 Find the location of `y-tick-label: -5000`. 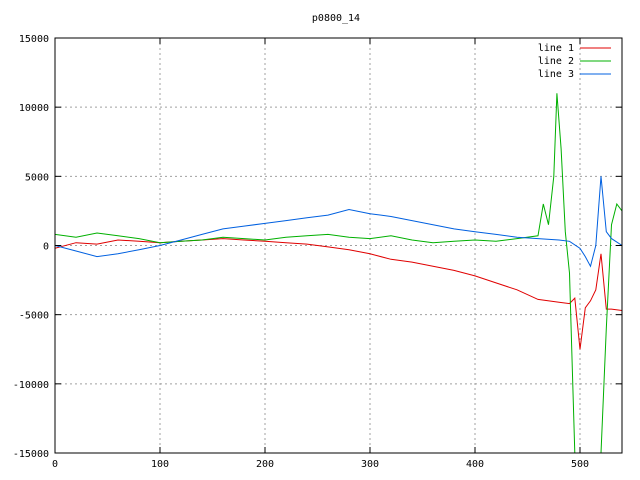

y-tick-label: -5000 is located at coordinates (34, 316).